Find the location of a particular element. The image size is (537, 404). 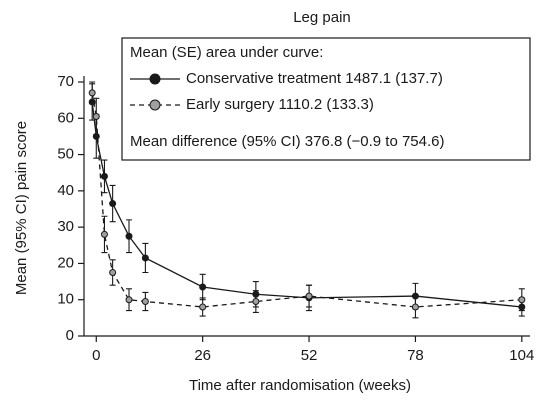

legend-label: Early surgery 1110.2 (133.3) is located at coordinates (280, 104).